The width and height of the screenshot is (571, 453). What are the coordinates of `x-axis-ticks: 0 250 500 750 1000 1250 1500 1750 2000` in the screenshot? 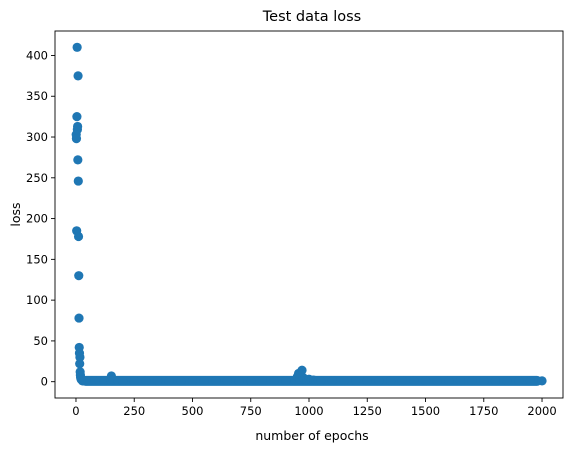 It's located at (314, 408).